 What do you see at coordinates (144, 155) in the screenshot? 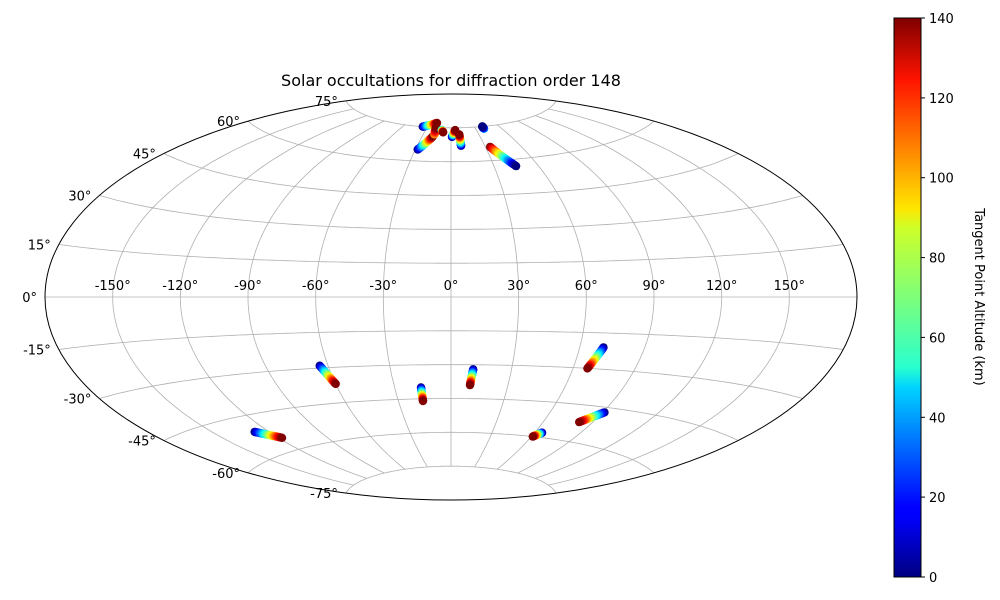
I see `latitude-tick-label: 45°` at bounding box center [144, 155].